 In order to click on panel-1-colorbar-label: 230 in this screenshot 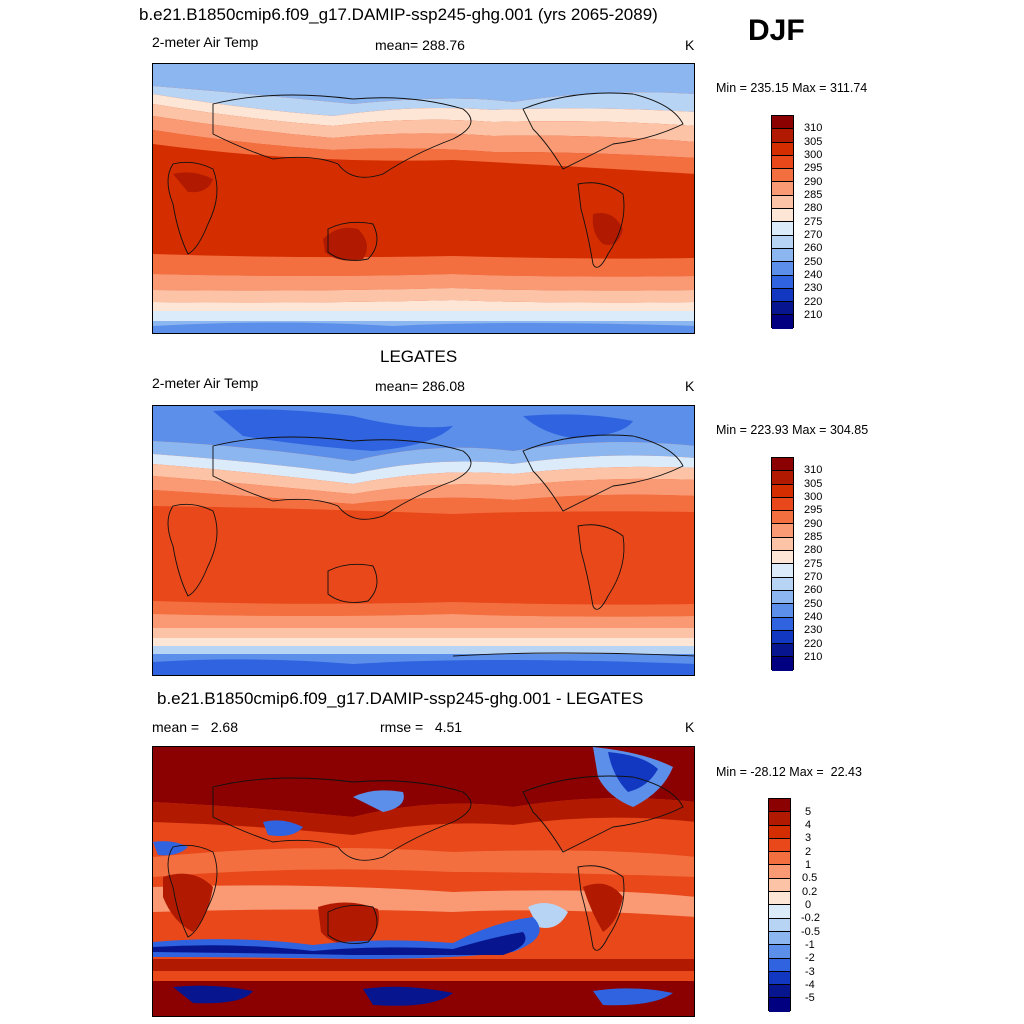, I will do `click(813, 288)`.